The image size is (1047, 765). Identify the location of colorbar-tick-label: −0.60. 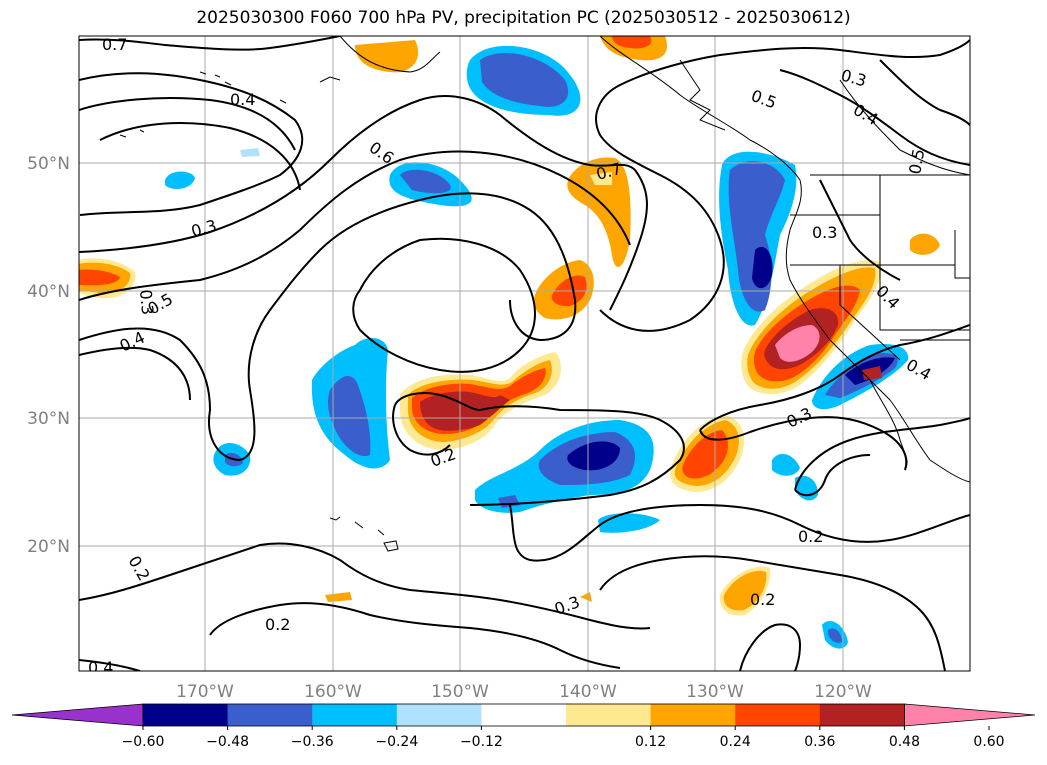
(143, 742).